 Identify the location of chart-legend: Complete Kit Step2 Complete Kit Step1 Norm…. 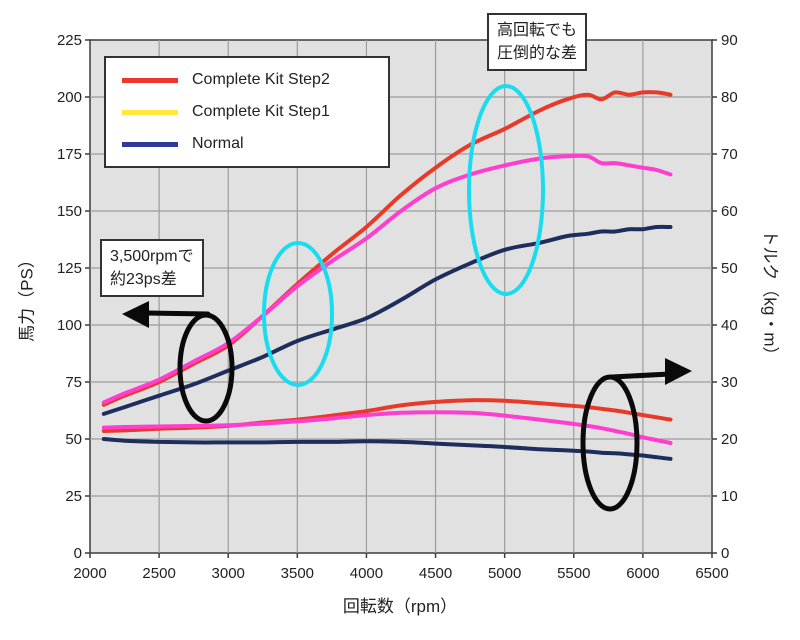
(247, 112).